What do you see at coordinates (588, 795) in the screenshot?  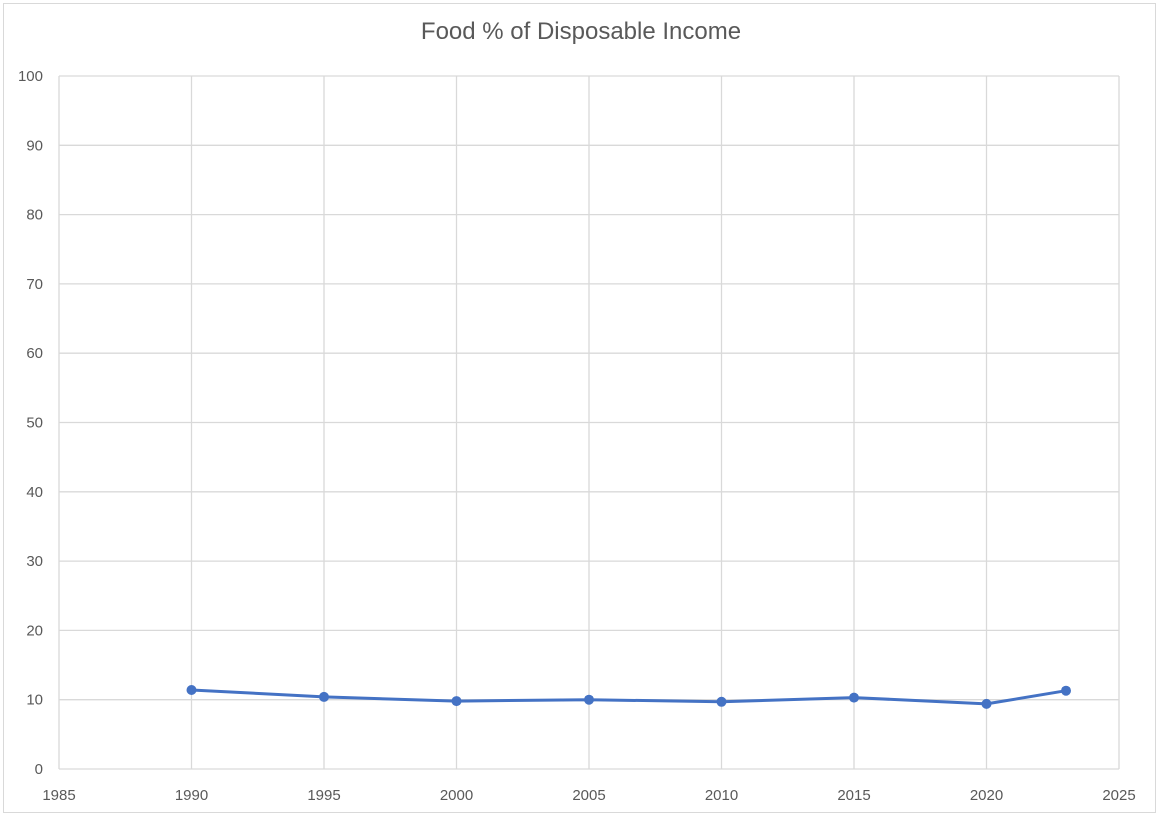 I see `x-tick-label-2005: 2005` at bounding box center [588, 795].